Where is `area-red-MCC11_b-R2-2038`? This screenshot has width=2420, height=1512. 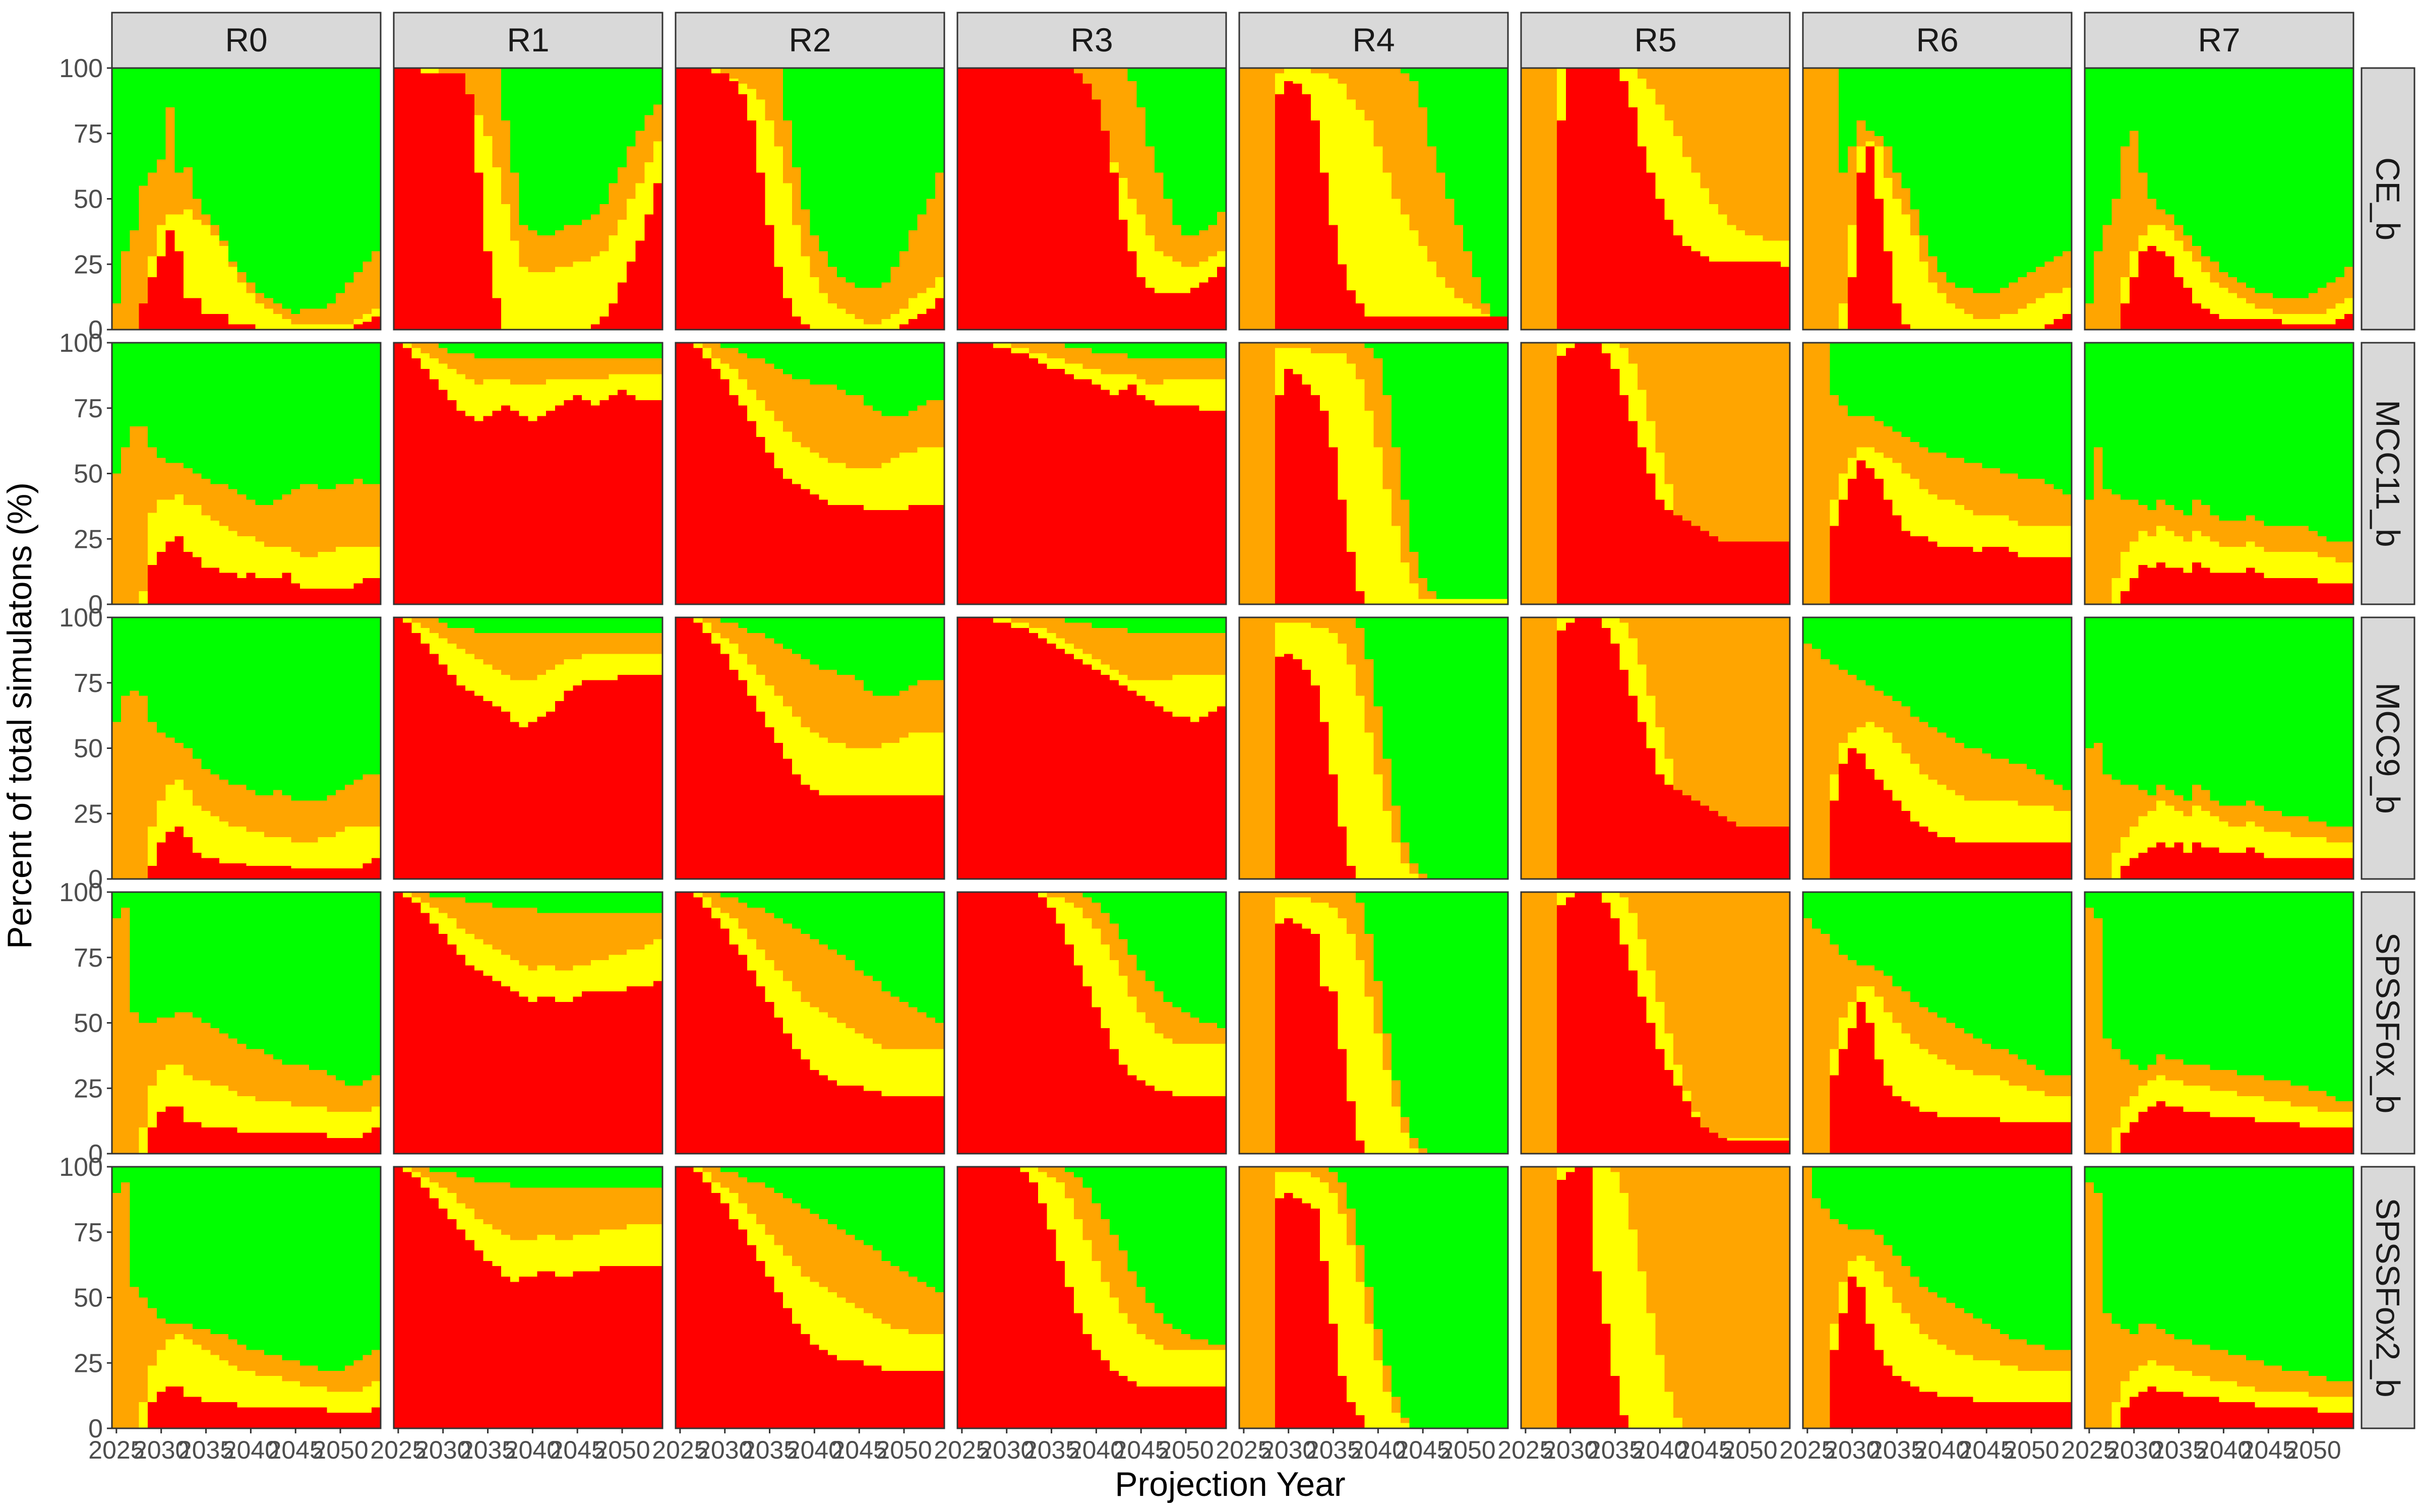
area-red-MCC11_b-R2-2038 is located at coordinates (797, 544).